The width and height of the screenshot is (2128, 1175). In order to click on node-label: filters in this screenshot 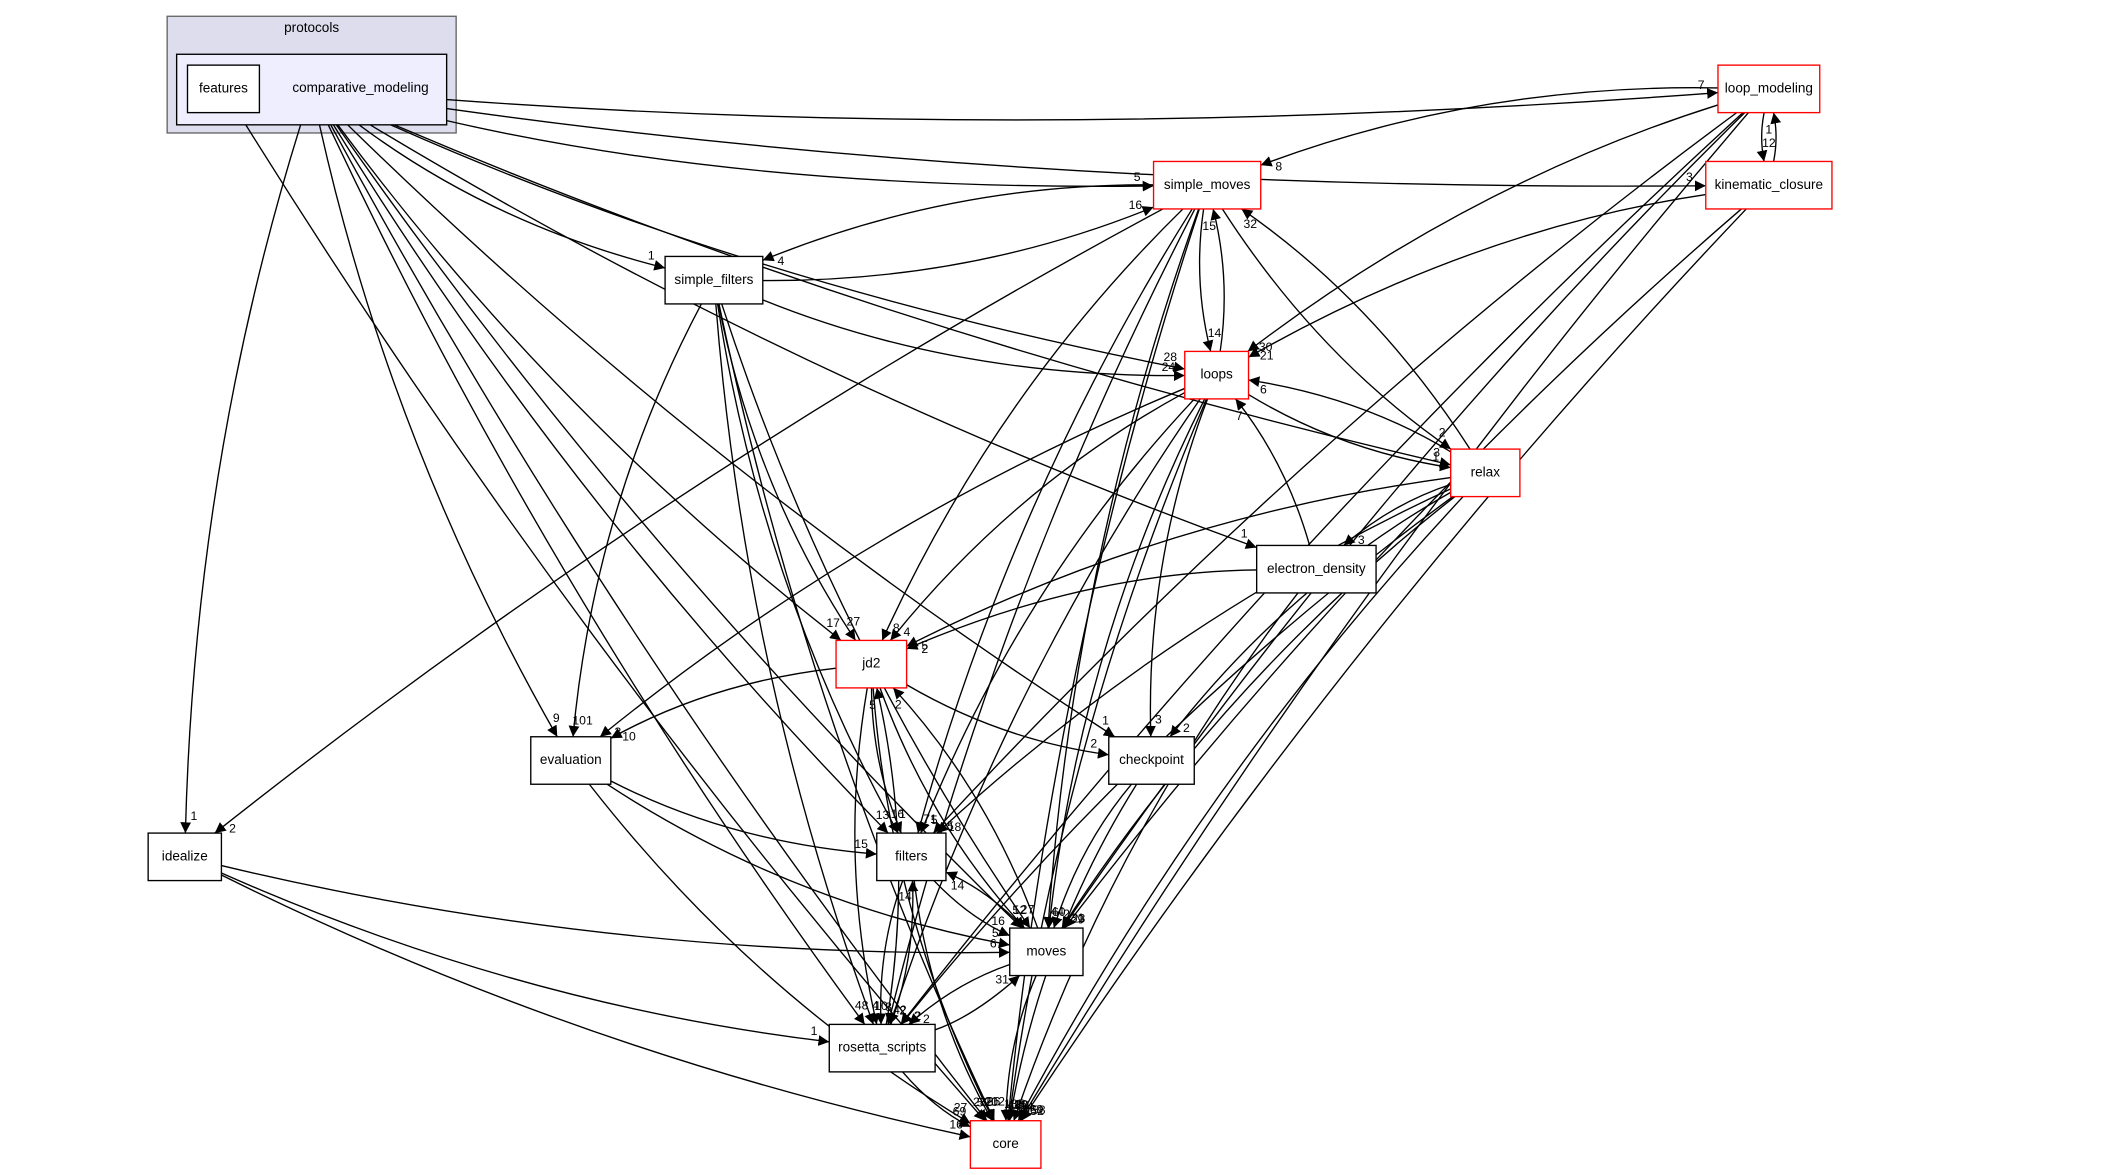, I will do `click(911, 855)`.